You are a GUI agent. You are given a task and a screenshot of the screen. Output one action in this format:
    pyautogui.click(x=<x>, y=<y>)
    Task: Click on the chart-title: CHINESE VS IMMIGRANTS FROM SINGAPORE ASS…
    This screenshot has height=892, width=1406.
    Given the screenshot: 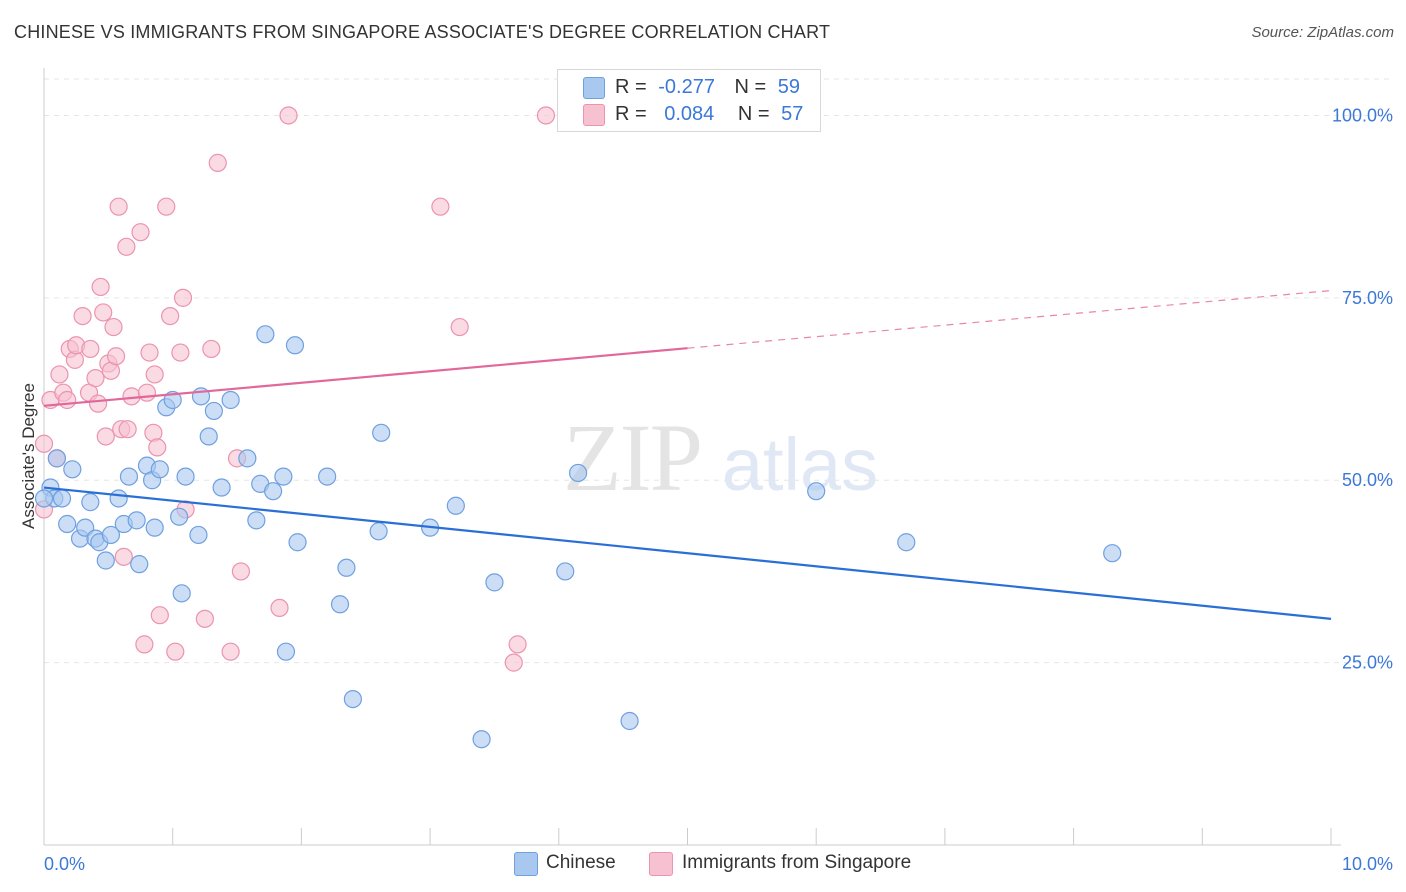 What is the action you would take?
    pyautogui.click(x=422, y=32)
    